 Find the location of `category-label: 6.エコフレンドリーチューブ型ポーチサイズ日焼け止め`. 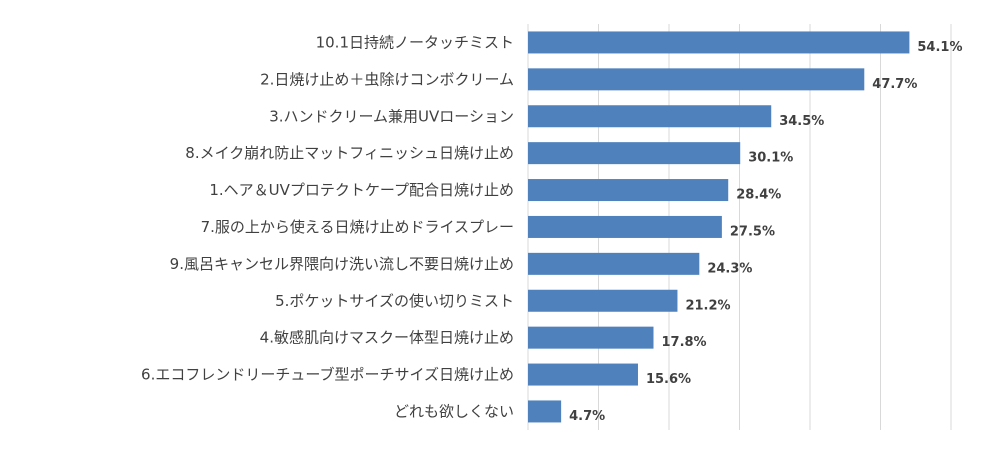

category-label: 6.エコフレンドリーチューブ型ポーチサイズ日焼け止め is located at coordinates (327, 375).